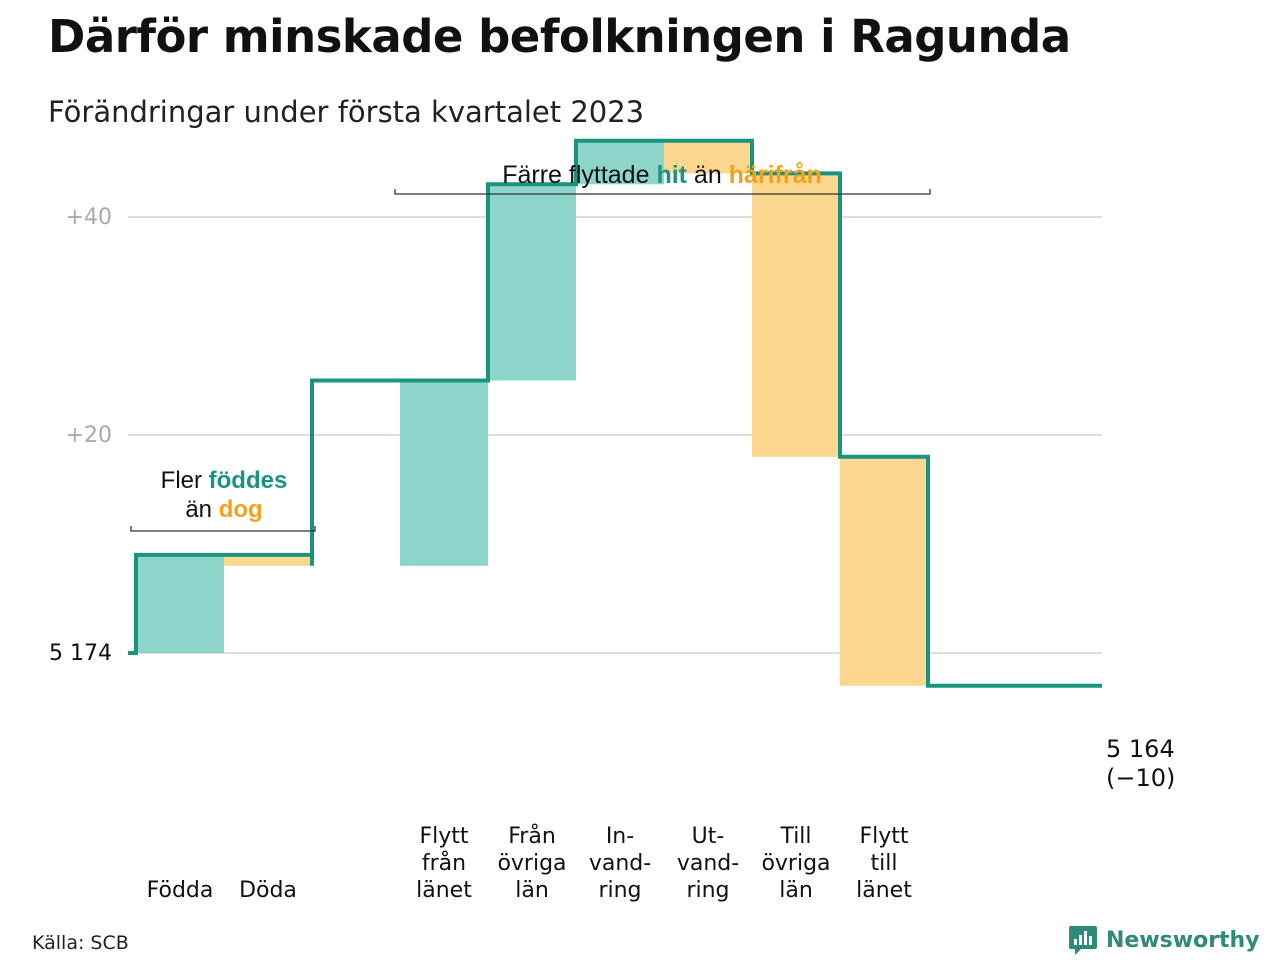  What do you see at coordinates (444, 863) in the screenshot?
I see `category-label: Flytt från länet` at bounding box center [444, 863].